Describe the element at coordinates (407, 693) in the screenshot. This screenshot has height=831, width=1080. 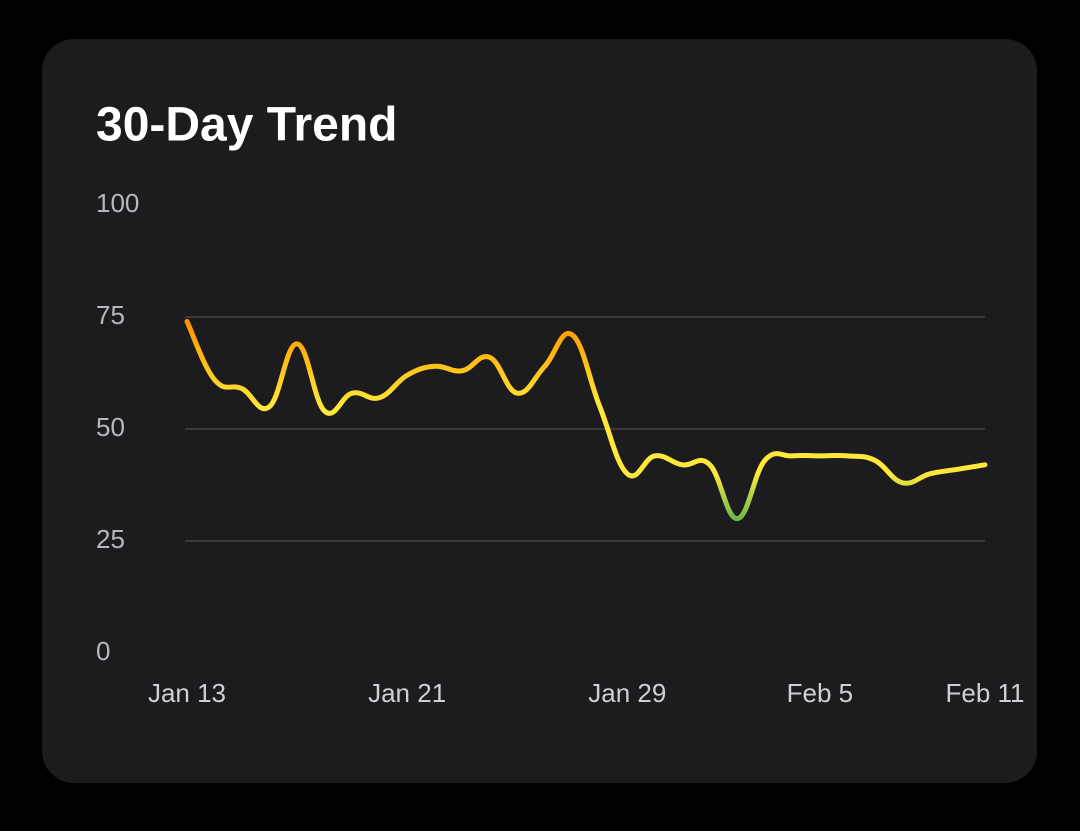
I see `x-tick-label: Jan 21` at that location.